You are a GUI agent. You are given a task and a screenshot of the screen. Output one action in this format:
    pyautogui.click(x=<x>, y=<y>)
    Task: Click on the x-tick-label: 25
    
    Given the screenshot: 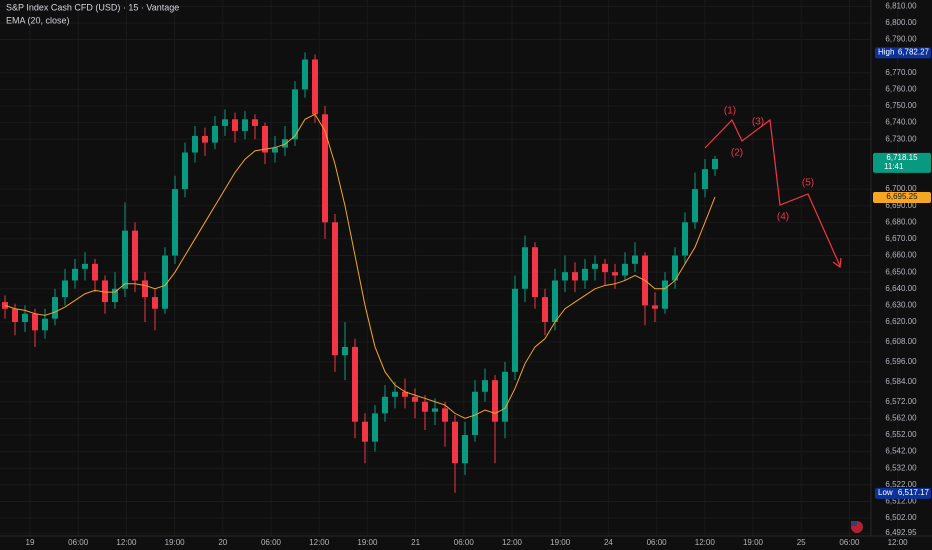 What is the action you would take?
    pyautogui.click(x=801, y=542)
    